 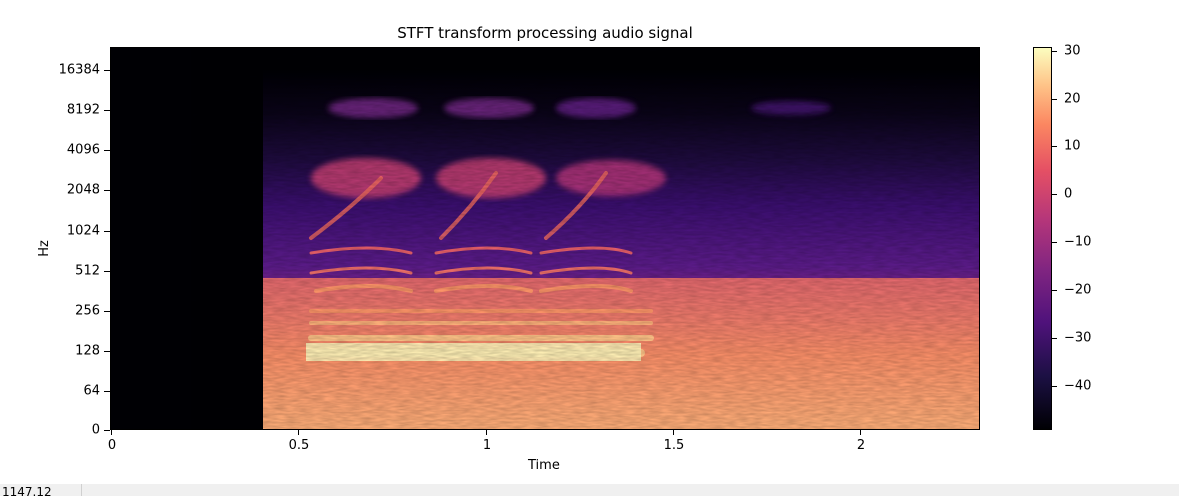 What do you see at coordinates (91, 391) in the screenshot?
I see `ytick-label: 64` at bounding box center [91, 391].